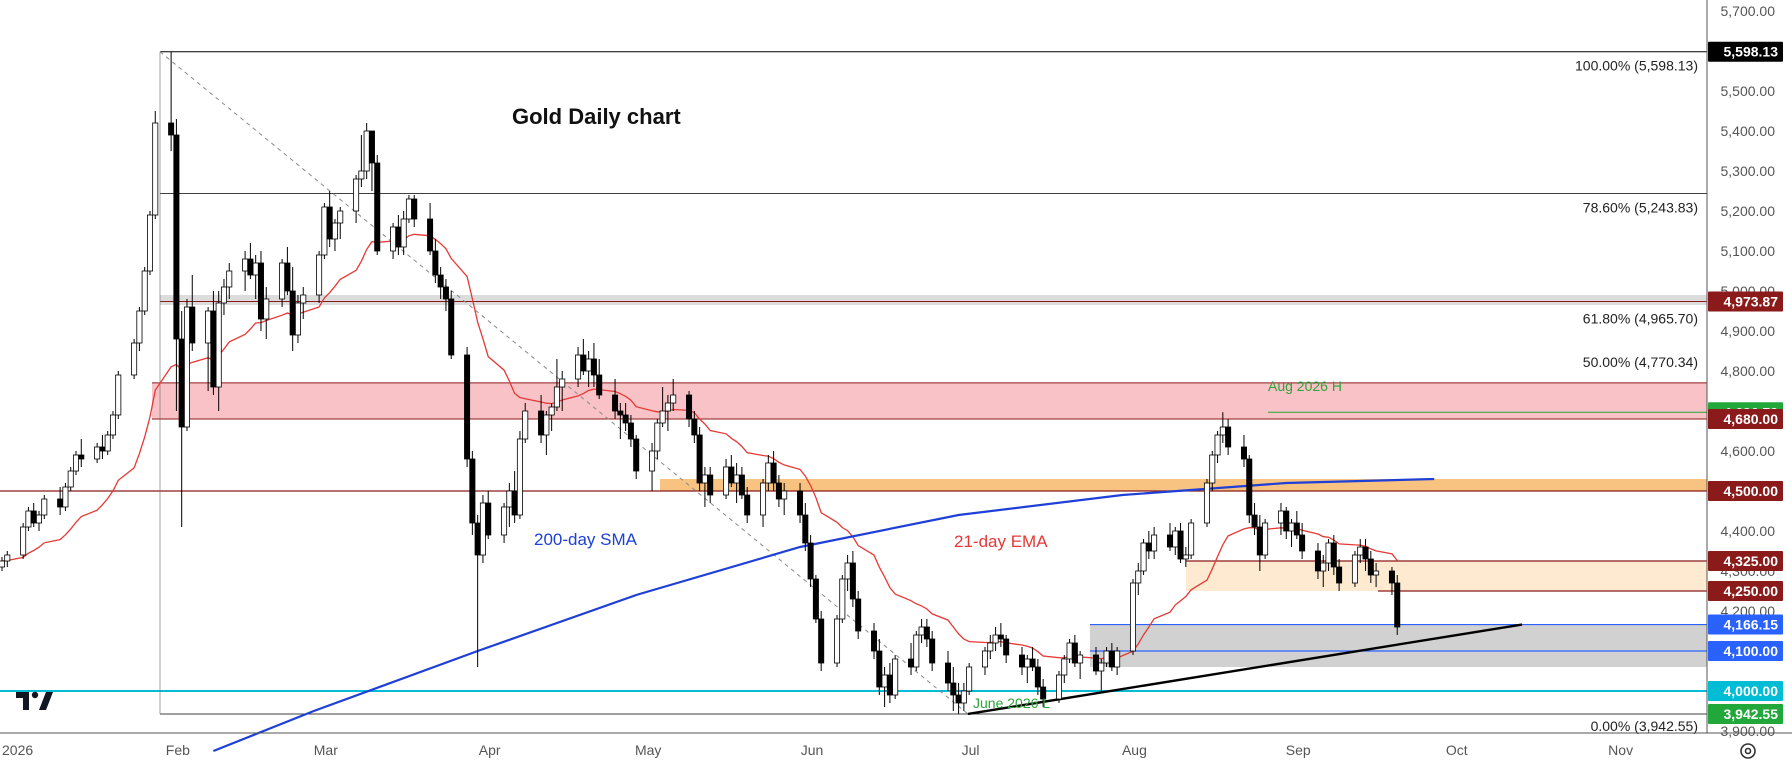  Describe the element at coordinates (1751, 625) in the screenshot. I see `price-tag-label: 4,166.15` at that location.